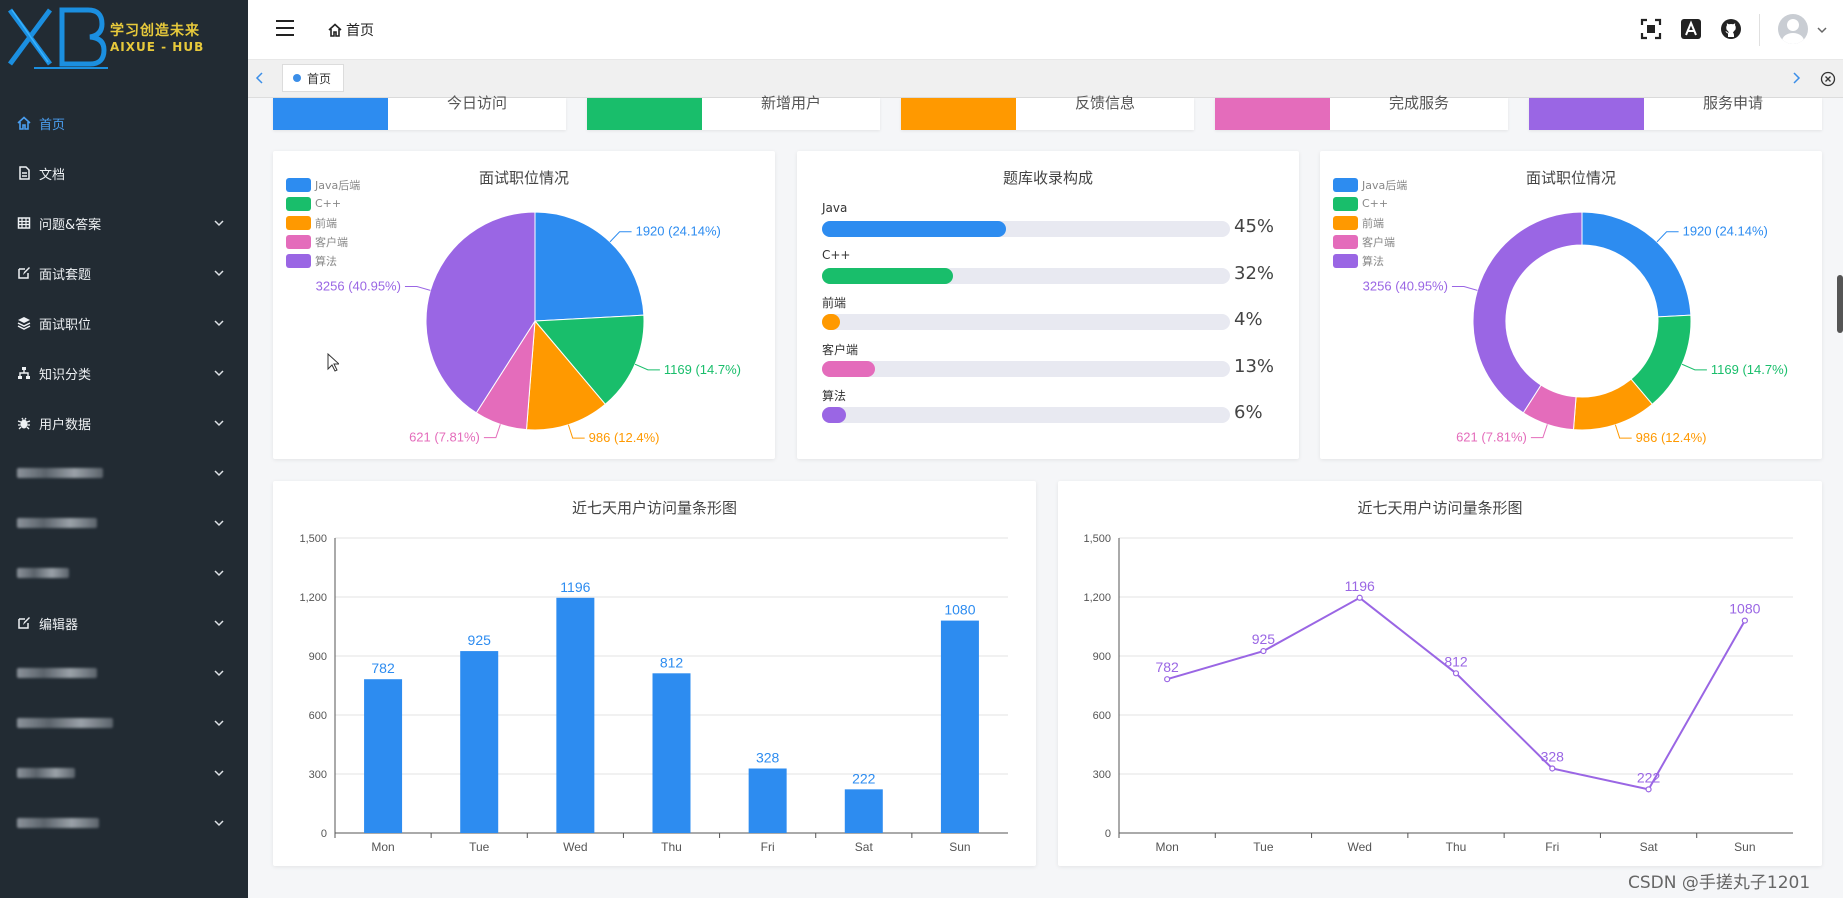  Describe the element at coordinates (1731, 29) in the screenshot. I see `github-icon` at that location.